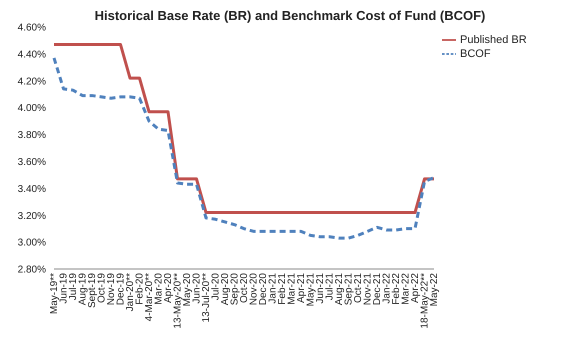 The image size is (580, 348). Describe the element at coordinates (150, 297) in the screenshot. I see `x-tick-label: 4-Mar-20**` at that location.